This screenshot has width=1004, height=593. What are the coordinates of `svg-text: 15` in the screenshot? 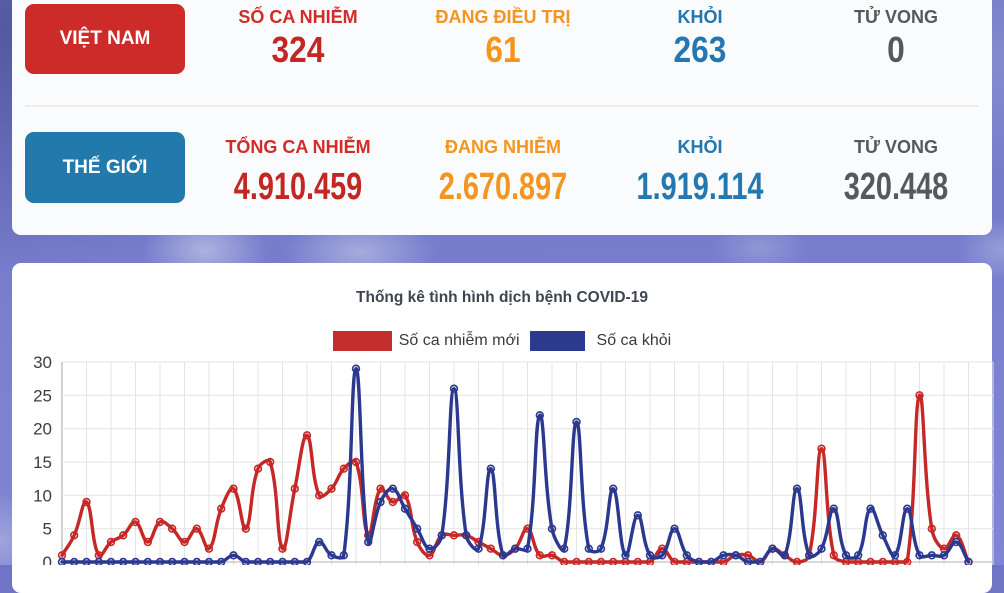 It's located at (42, 462).